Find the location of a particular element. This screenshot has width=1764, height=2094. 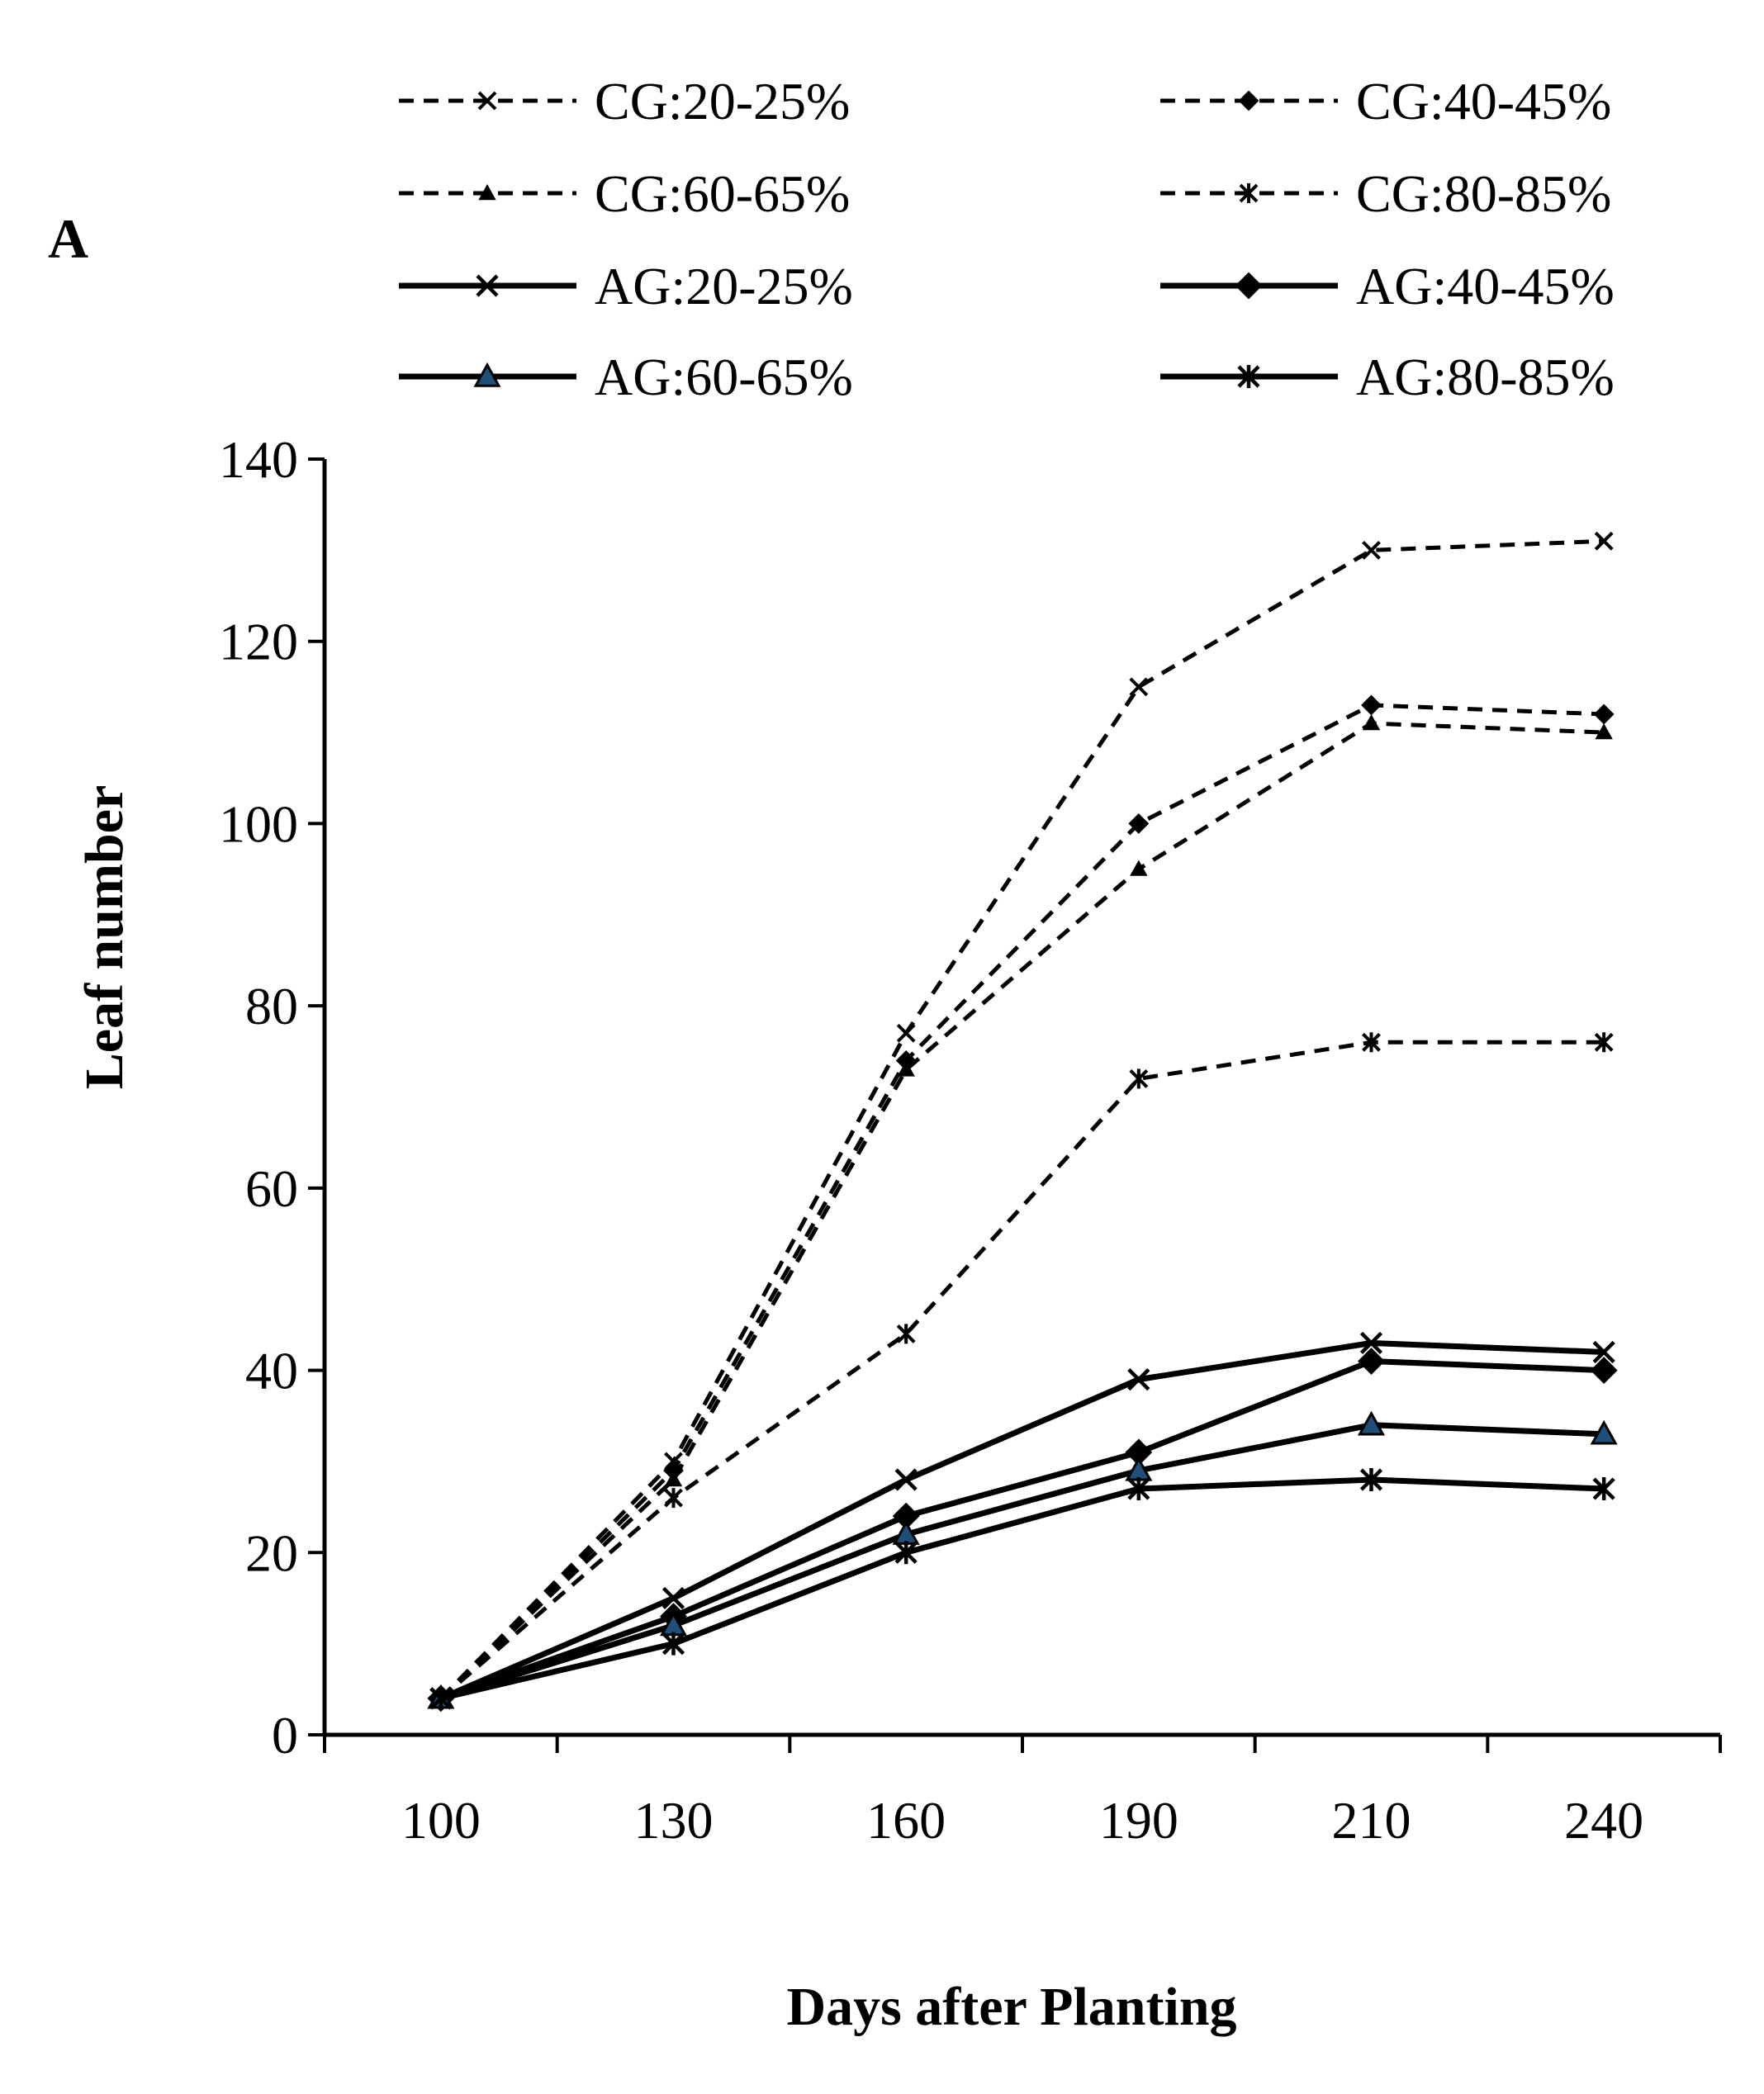

legend-item-ag-20-25: AG:20-25% is located at coordinates (626, 286).